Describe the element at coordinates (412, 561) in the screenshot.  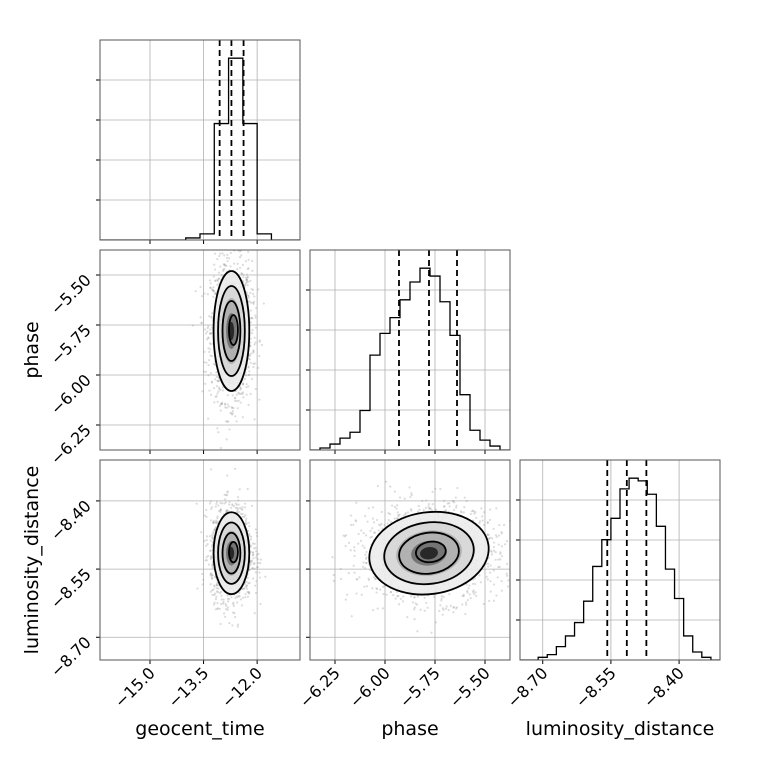
I see `scatter-panel-phase-luminosity_distance` at that location.